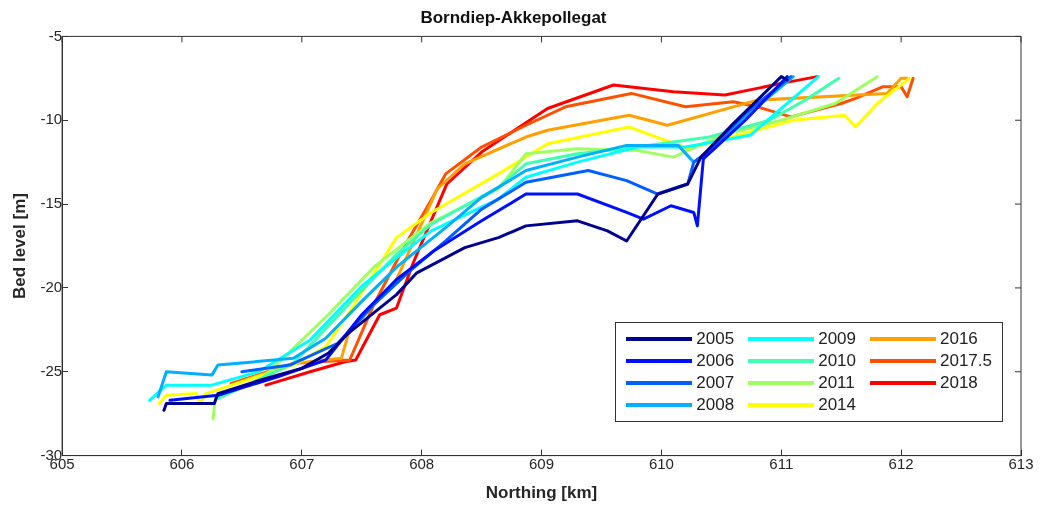  Describe the element at coordinates (715, 339) in the screenshot. I see `legend-label: 2005` at that location.